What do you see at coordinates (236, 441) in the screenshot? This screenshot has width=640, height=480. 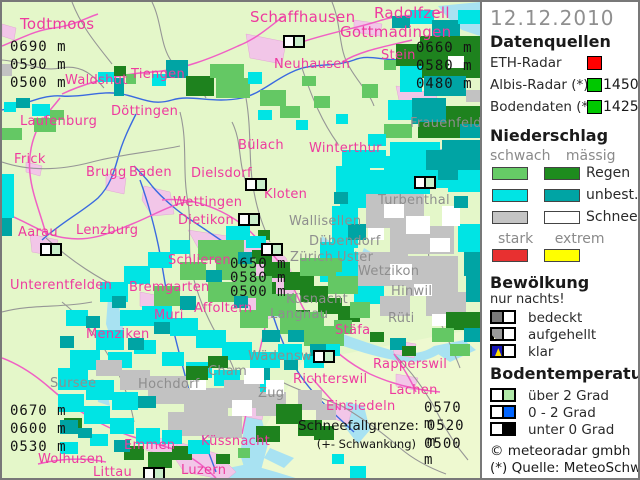 I see `town-label-magenta: Küssnacht` at bounding box center [236, 441].